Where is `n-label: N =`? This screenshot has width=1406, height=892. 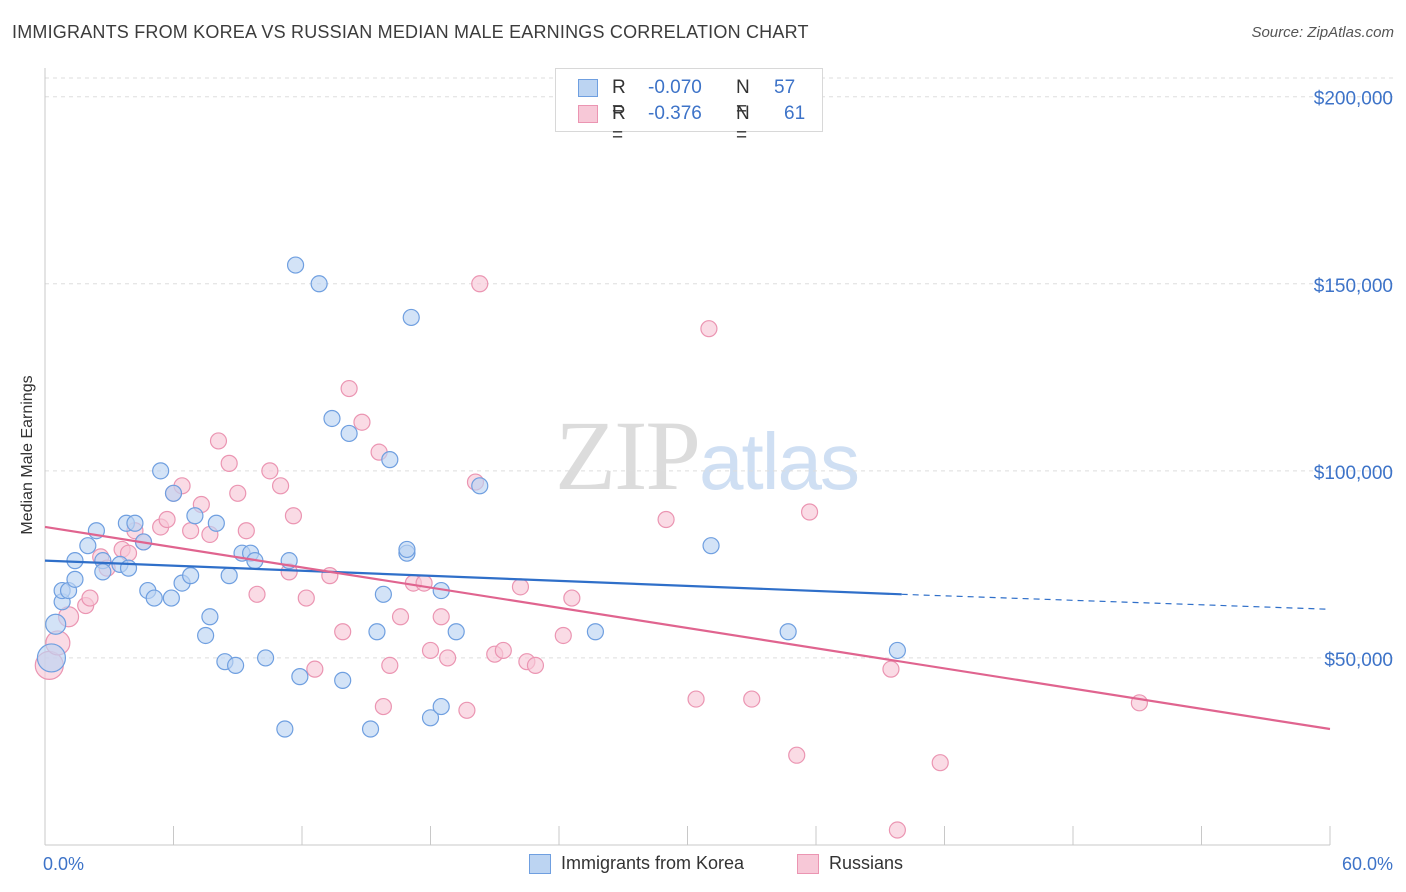
n-label: N = is located at coordinates (743, 124).